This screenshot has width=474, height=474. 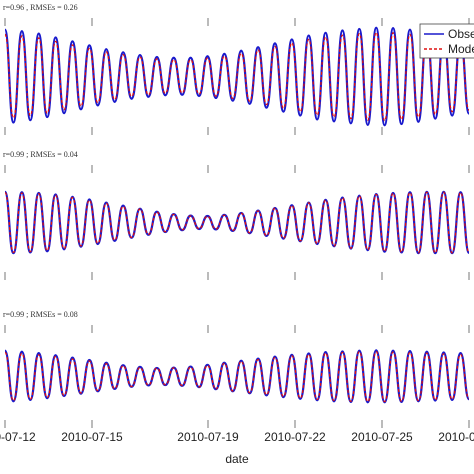 I want to click on x-tick-label: 2010-07-19, so click(x=208, y=437).